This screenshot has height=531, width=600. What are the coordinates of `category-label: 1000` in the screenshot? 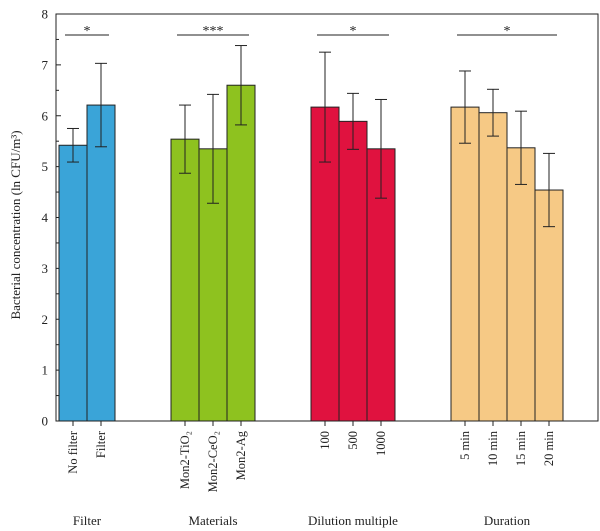 It's located at (381, 443).